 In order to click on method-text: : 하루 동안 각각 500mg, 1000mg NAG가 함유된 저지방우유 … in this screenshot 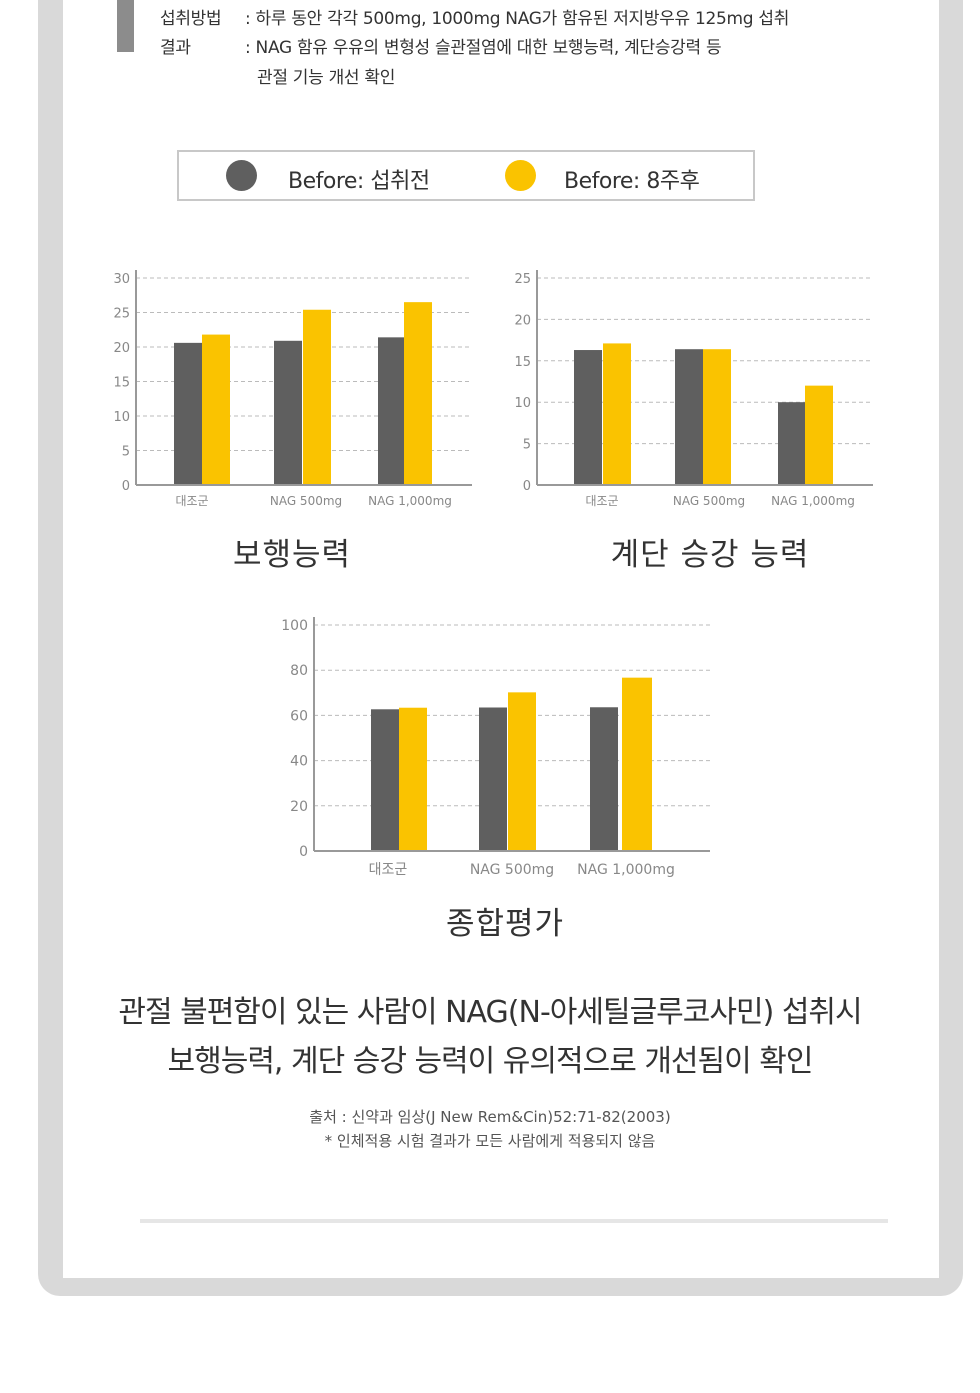, I will do `click(517, 19)`.